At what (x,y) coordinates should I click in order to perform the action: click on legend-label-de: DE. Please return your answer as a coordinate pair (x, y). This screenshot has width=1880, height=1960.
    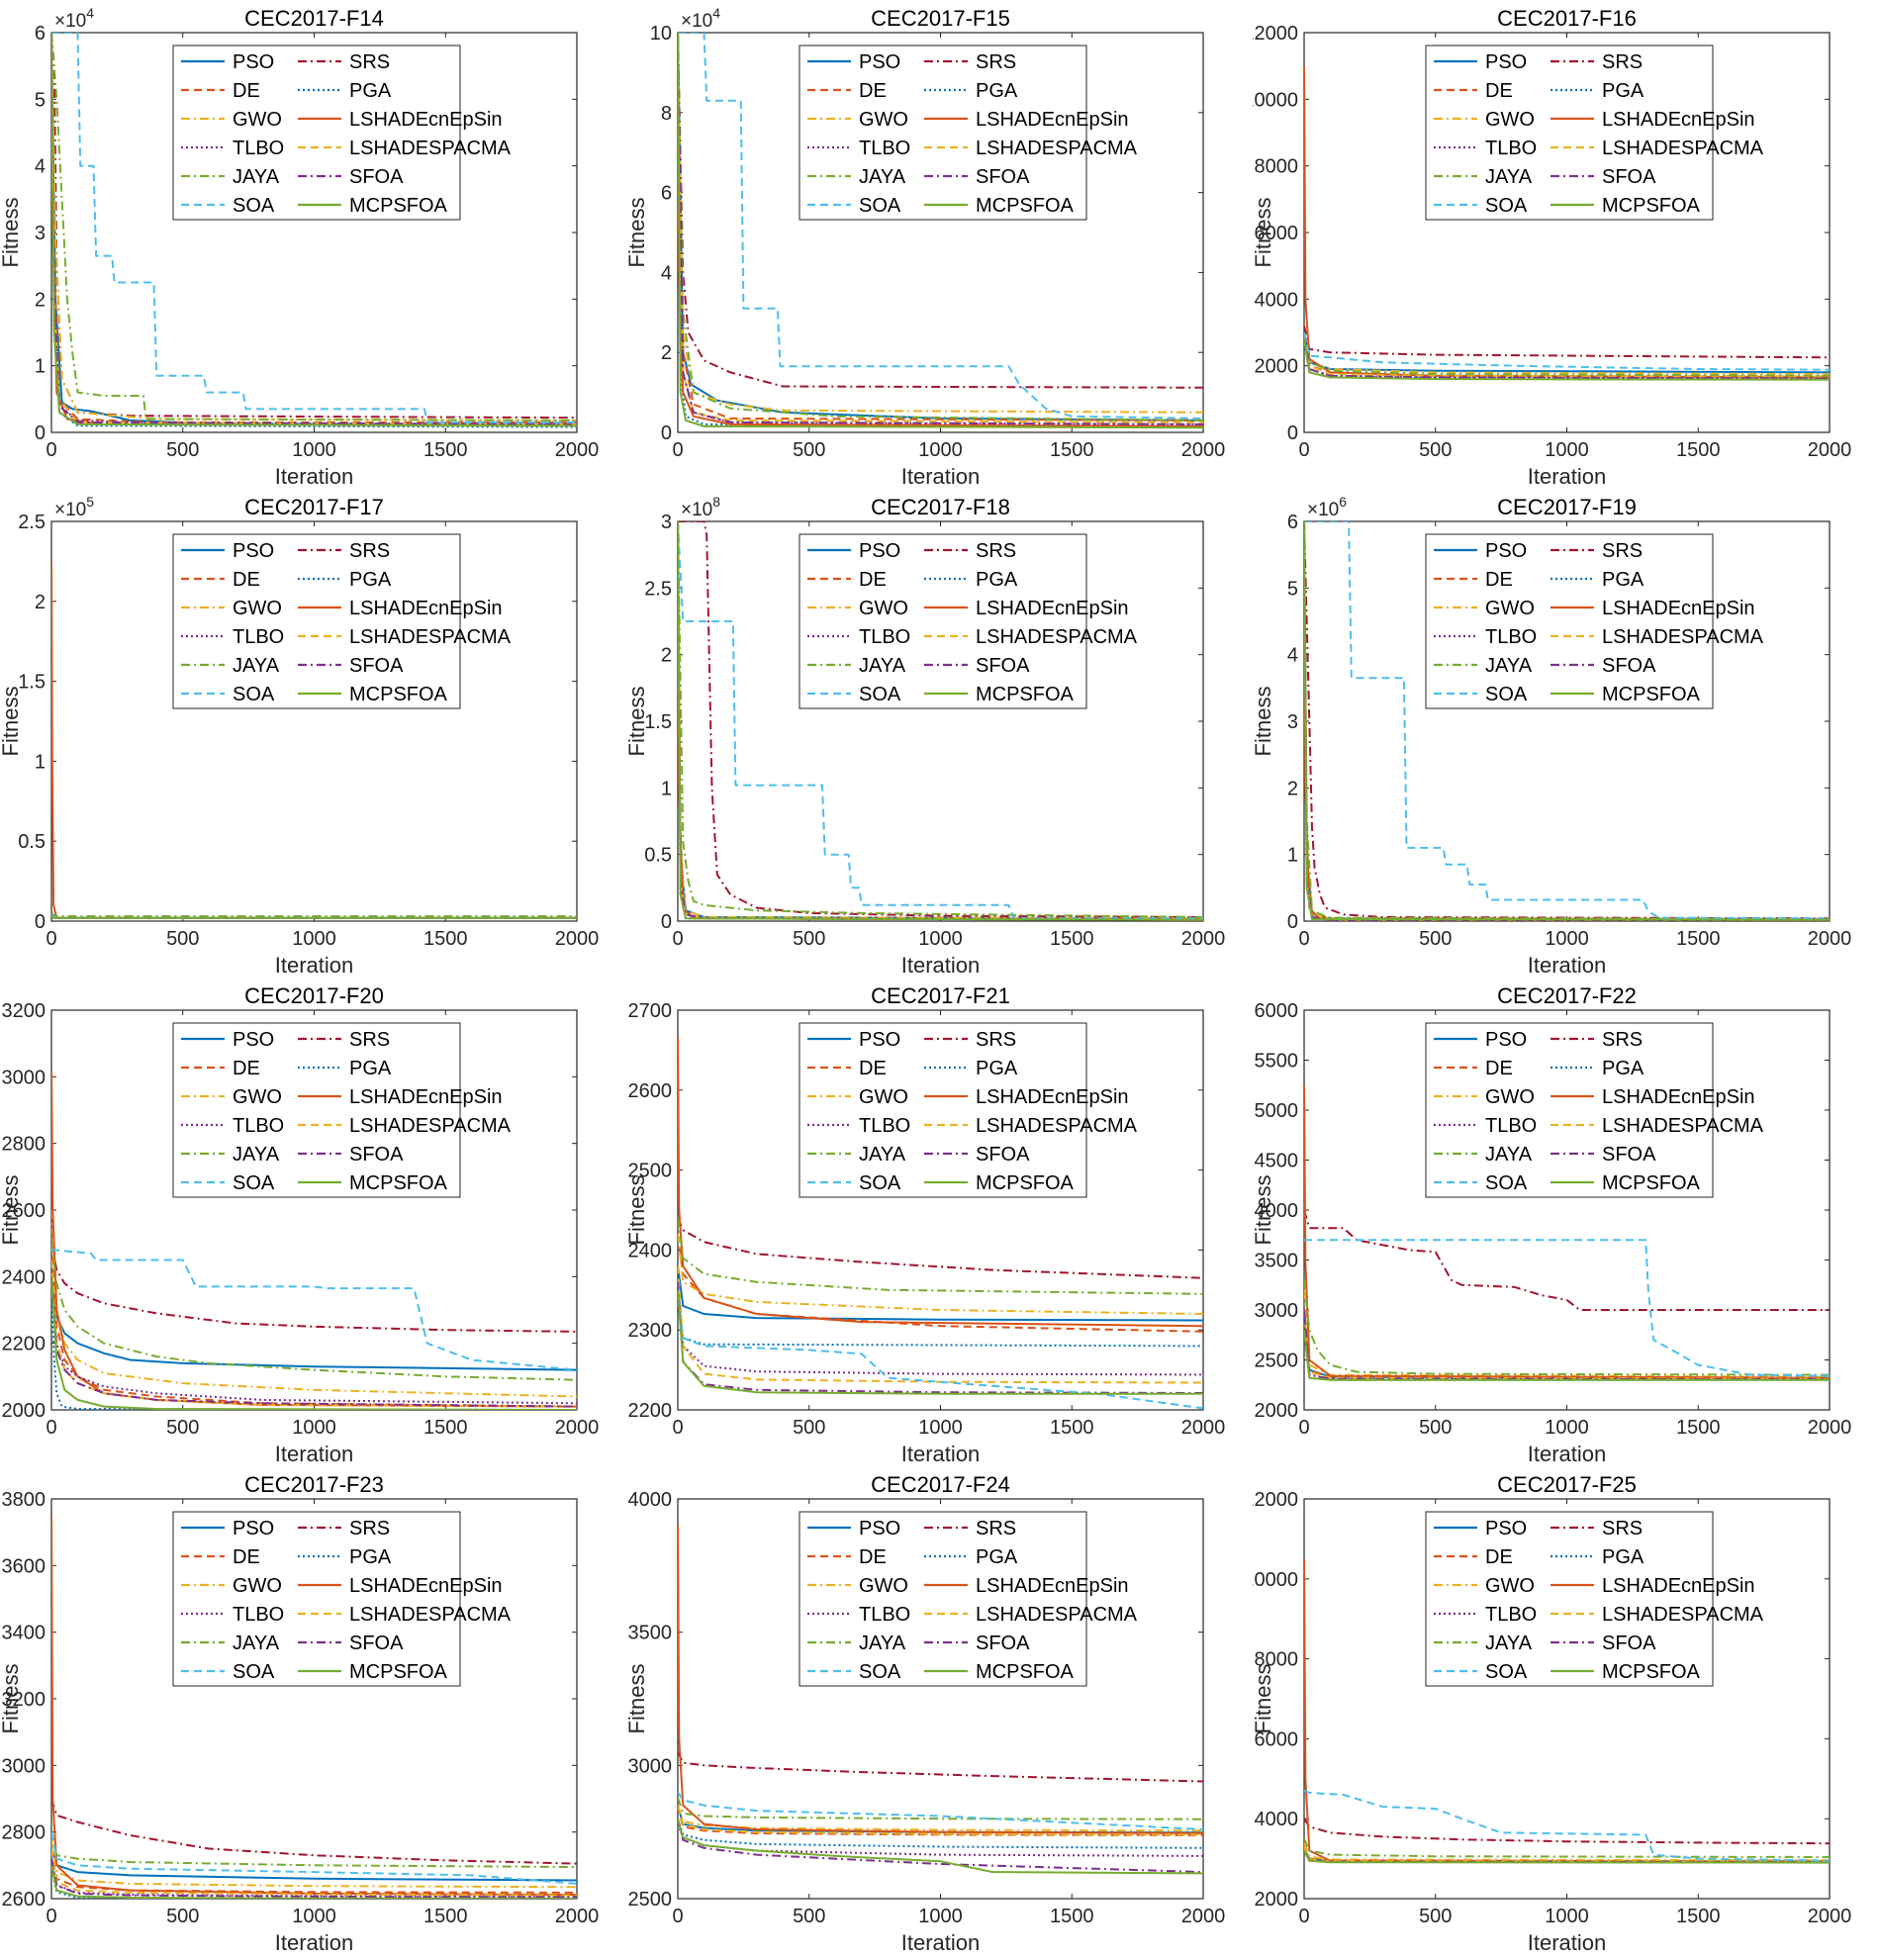
    Looking at the image, I should click on (247, 580).